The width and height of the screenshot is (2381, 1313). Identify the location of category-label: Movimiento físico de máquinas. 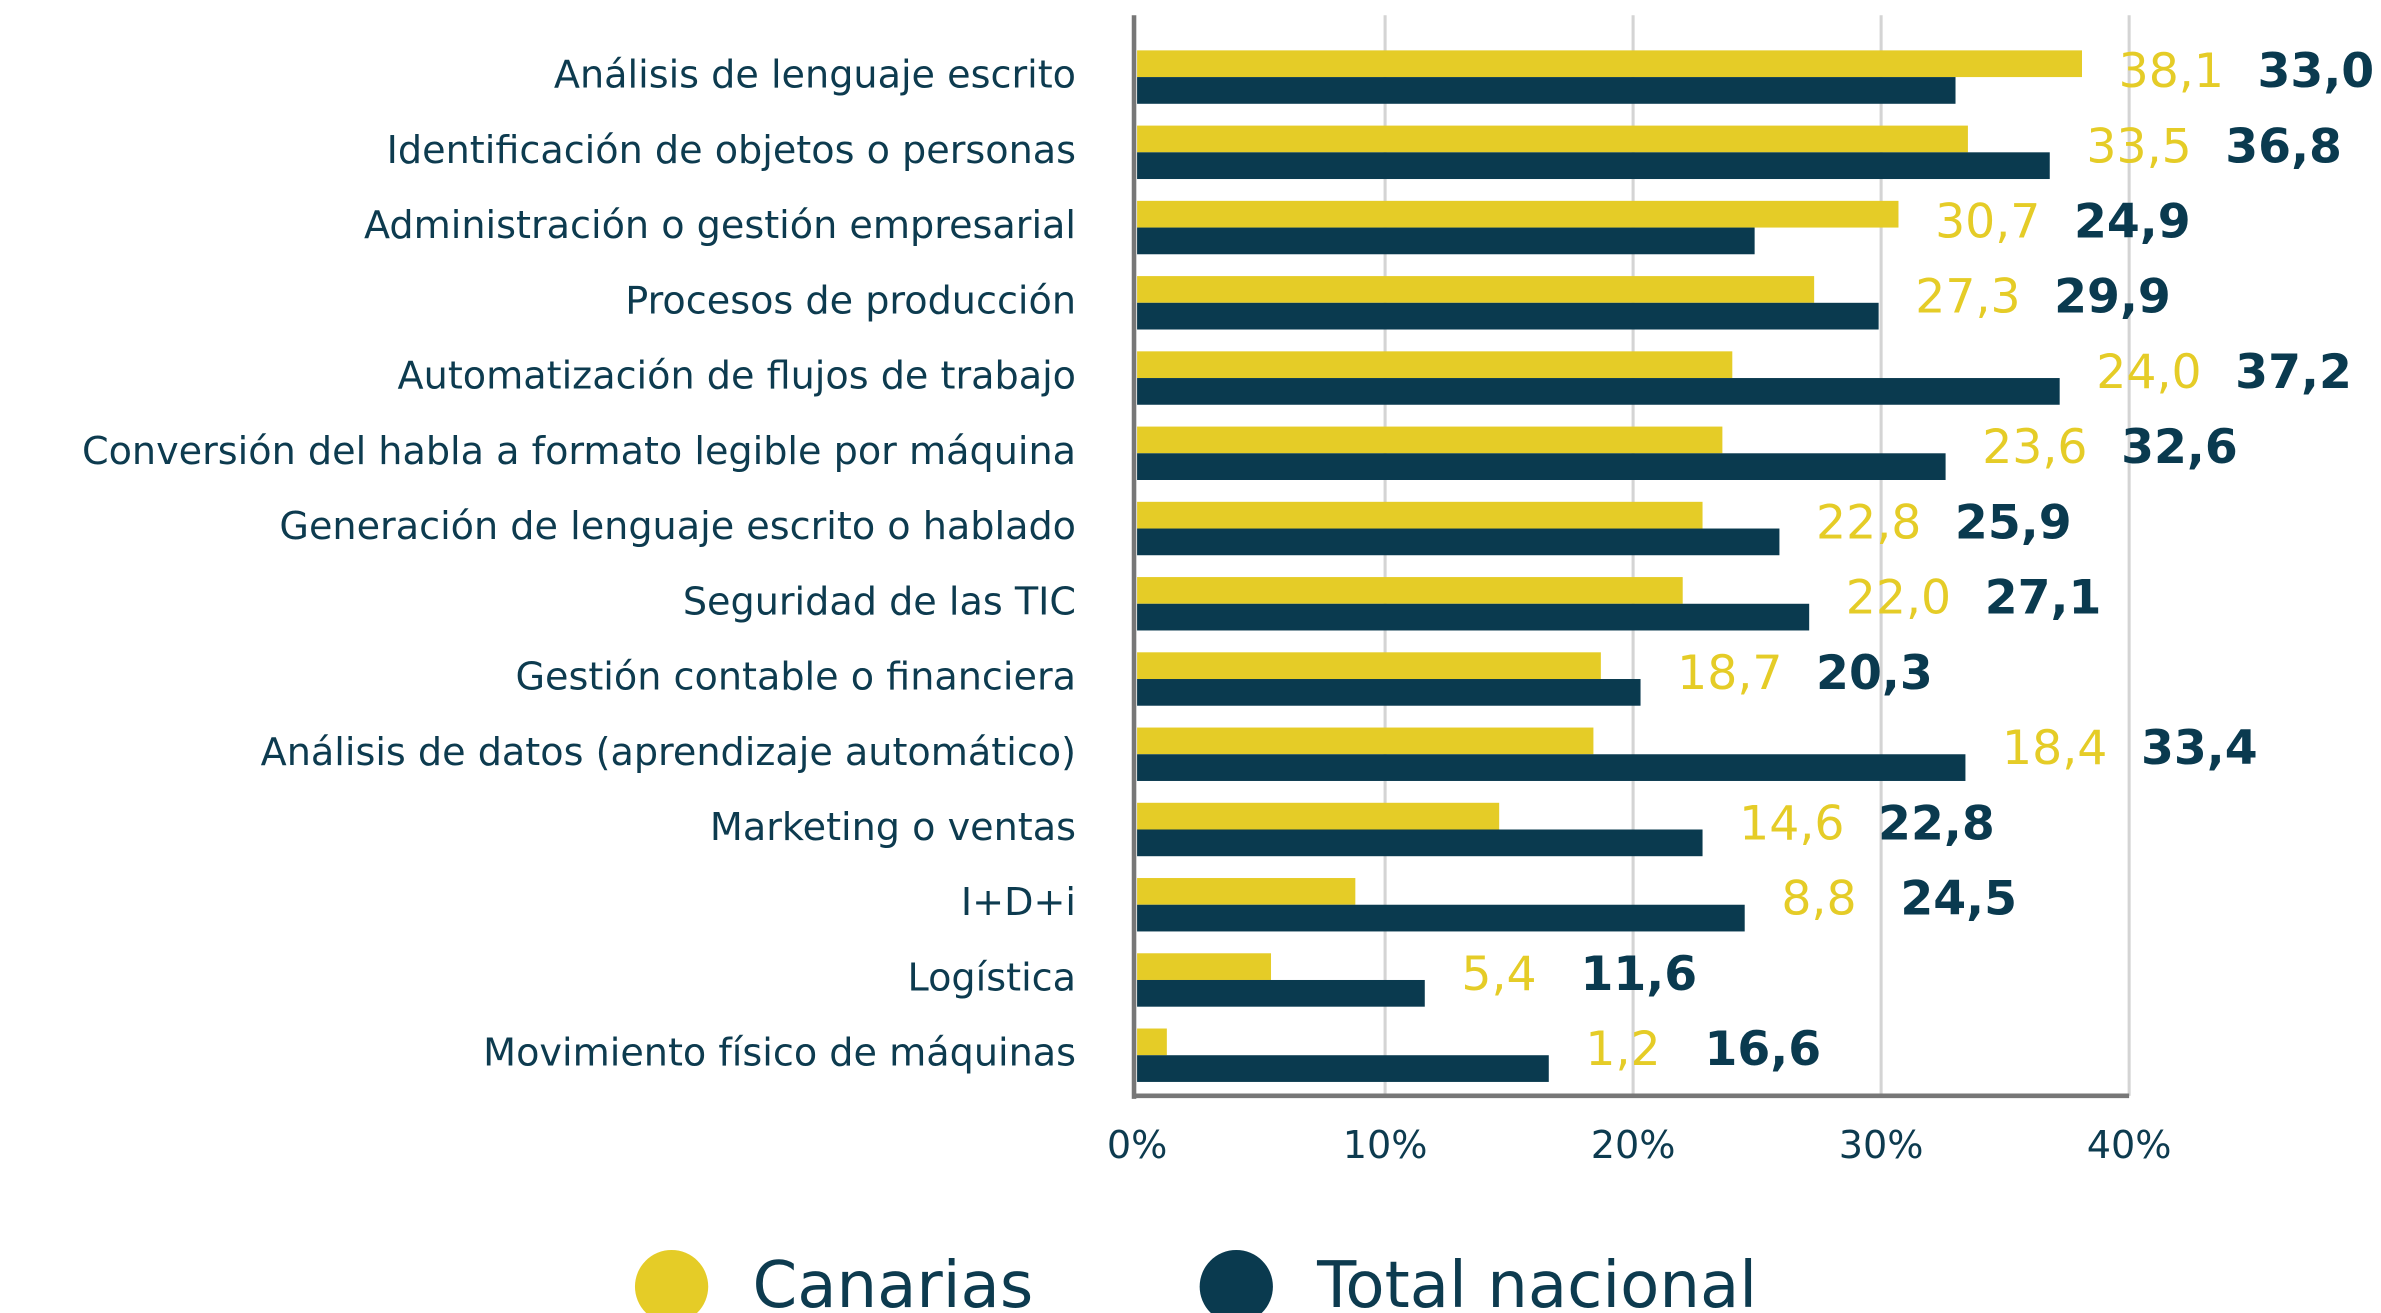
(779, 1053).